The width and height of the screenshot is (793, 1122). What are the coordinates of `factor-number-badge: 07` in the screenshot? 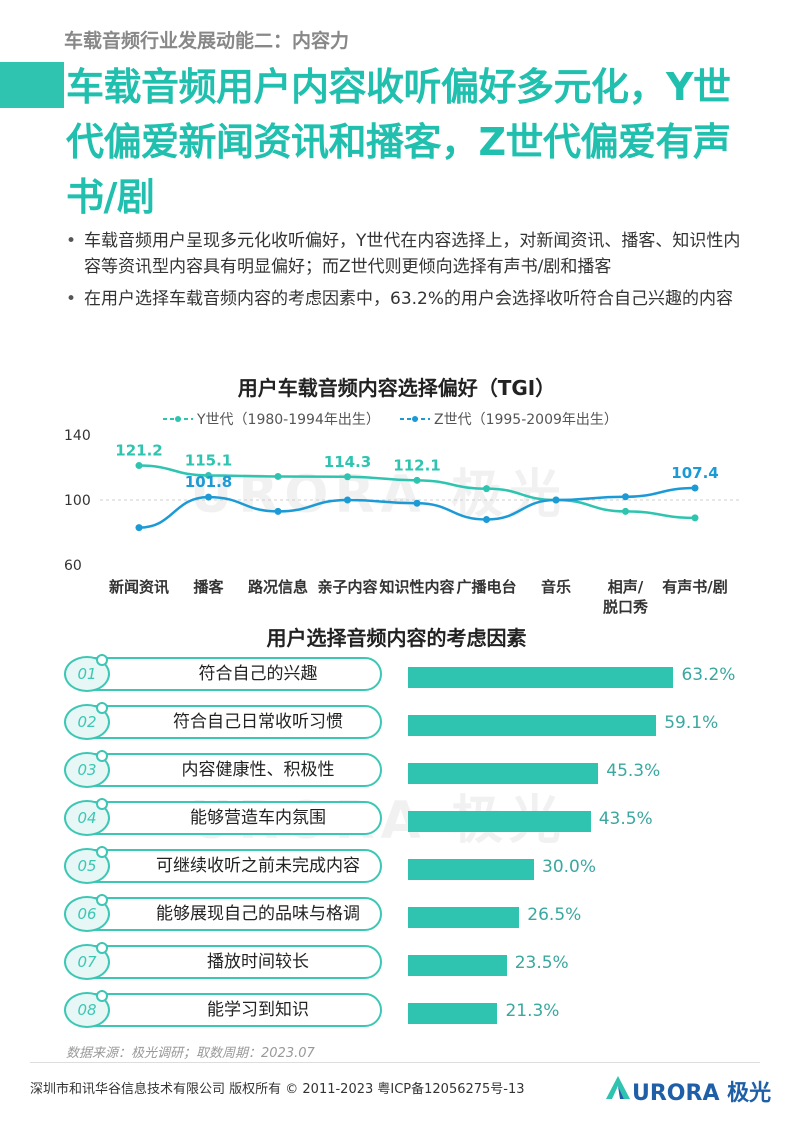 It's located at (87, 962).